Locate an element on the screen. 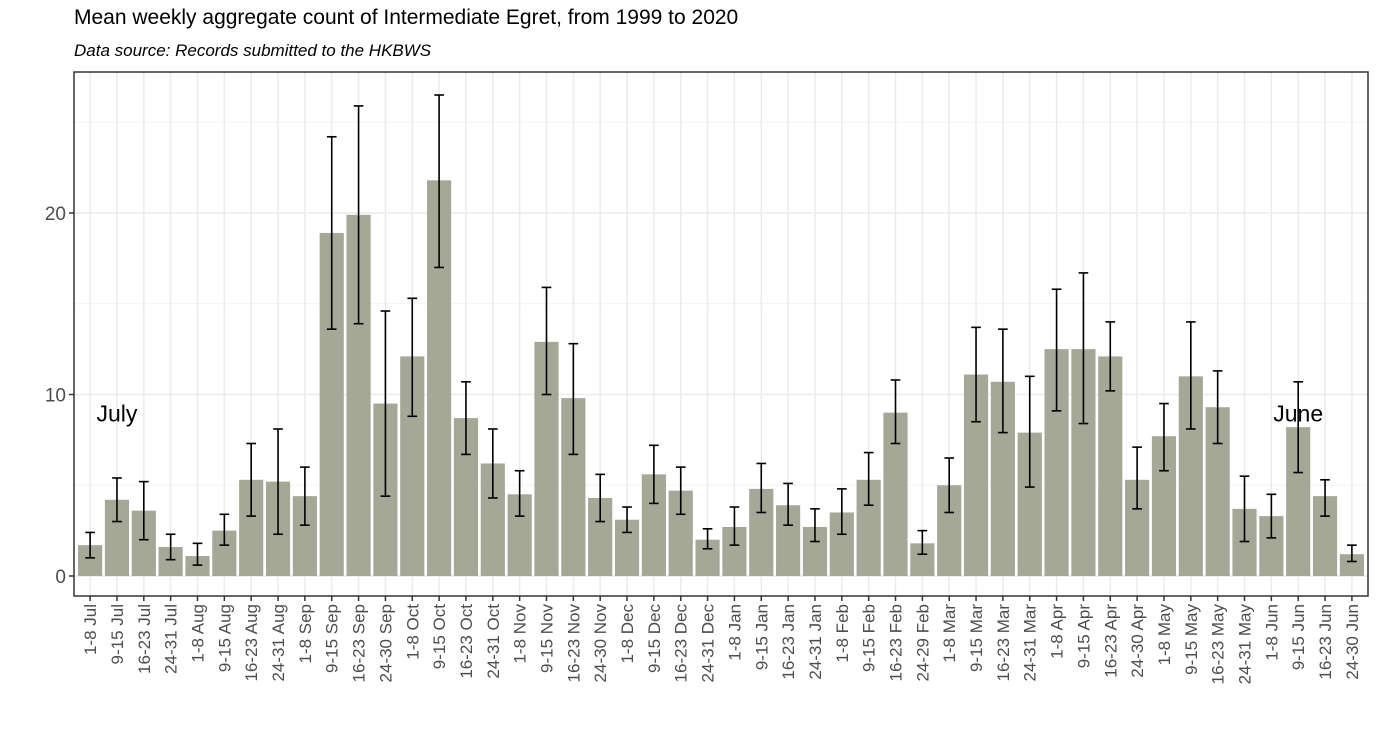 Image resolution: width=1379 pixels, height=752 pixels. annotation-label: June is located at coordinates (1298, 414).